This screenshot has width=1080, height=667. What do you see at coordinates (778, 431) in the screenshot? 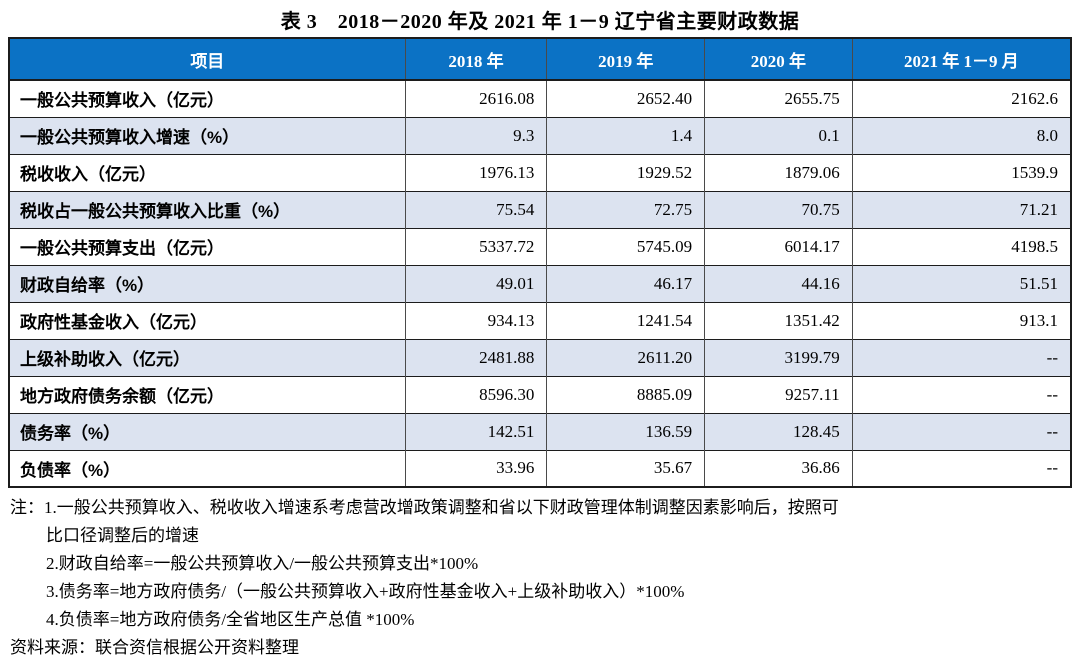
I see `row-value: 128.45` at bounding box center [778, 431].